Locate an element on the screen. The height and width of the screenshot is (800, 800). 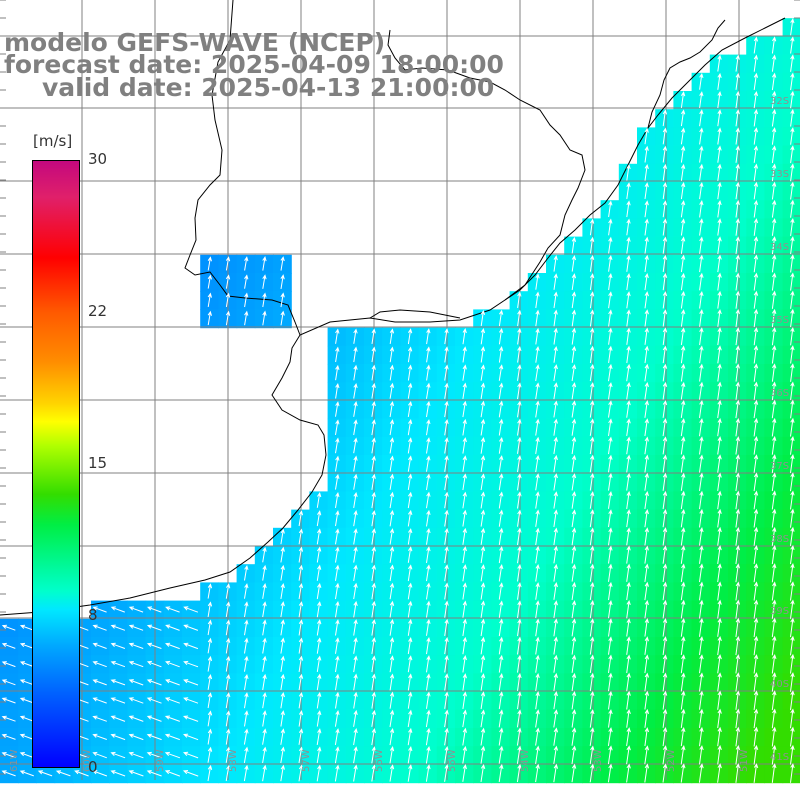
latitude-label: 39S is located at coordinates (779, 611).